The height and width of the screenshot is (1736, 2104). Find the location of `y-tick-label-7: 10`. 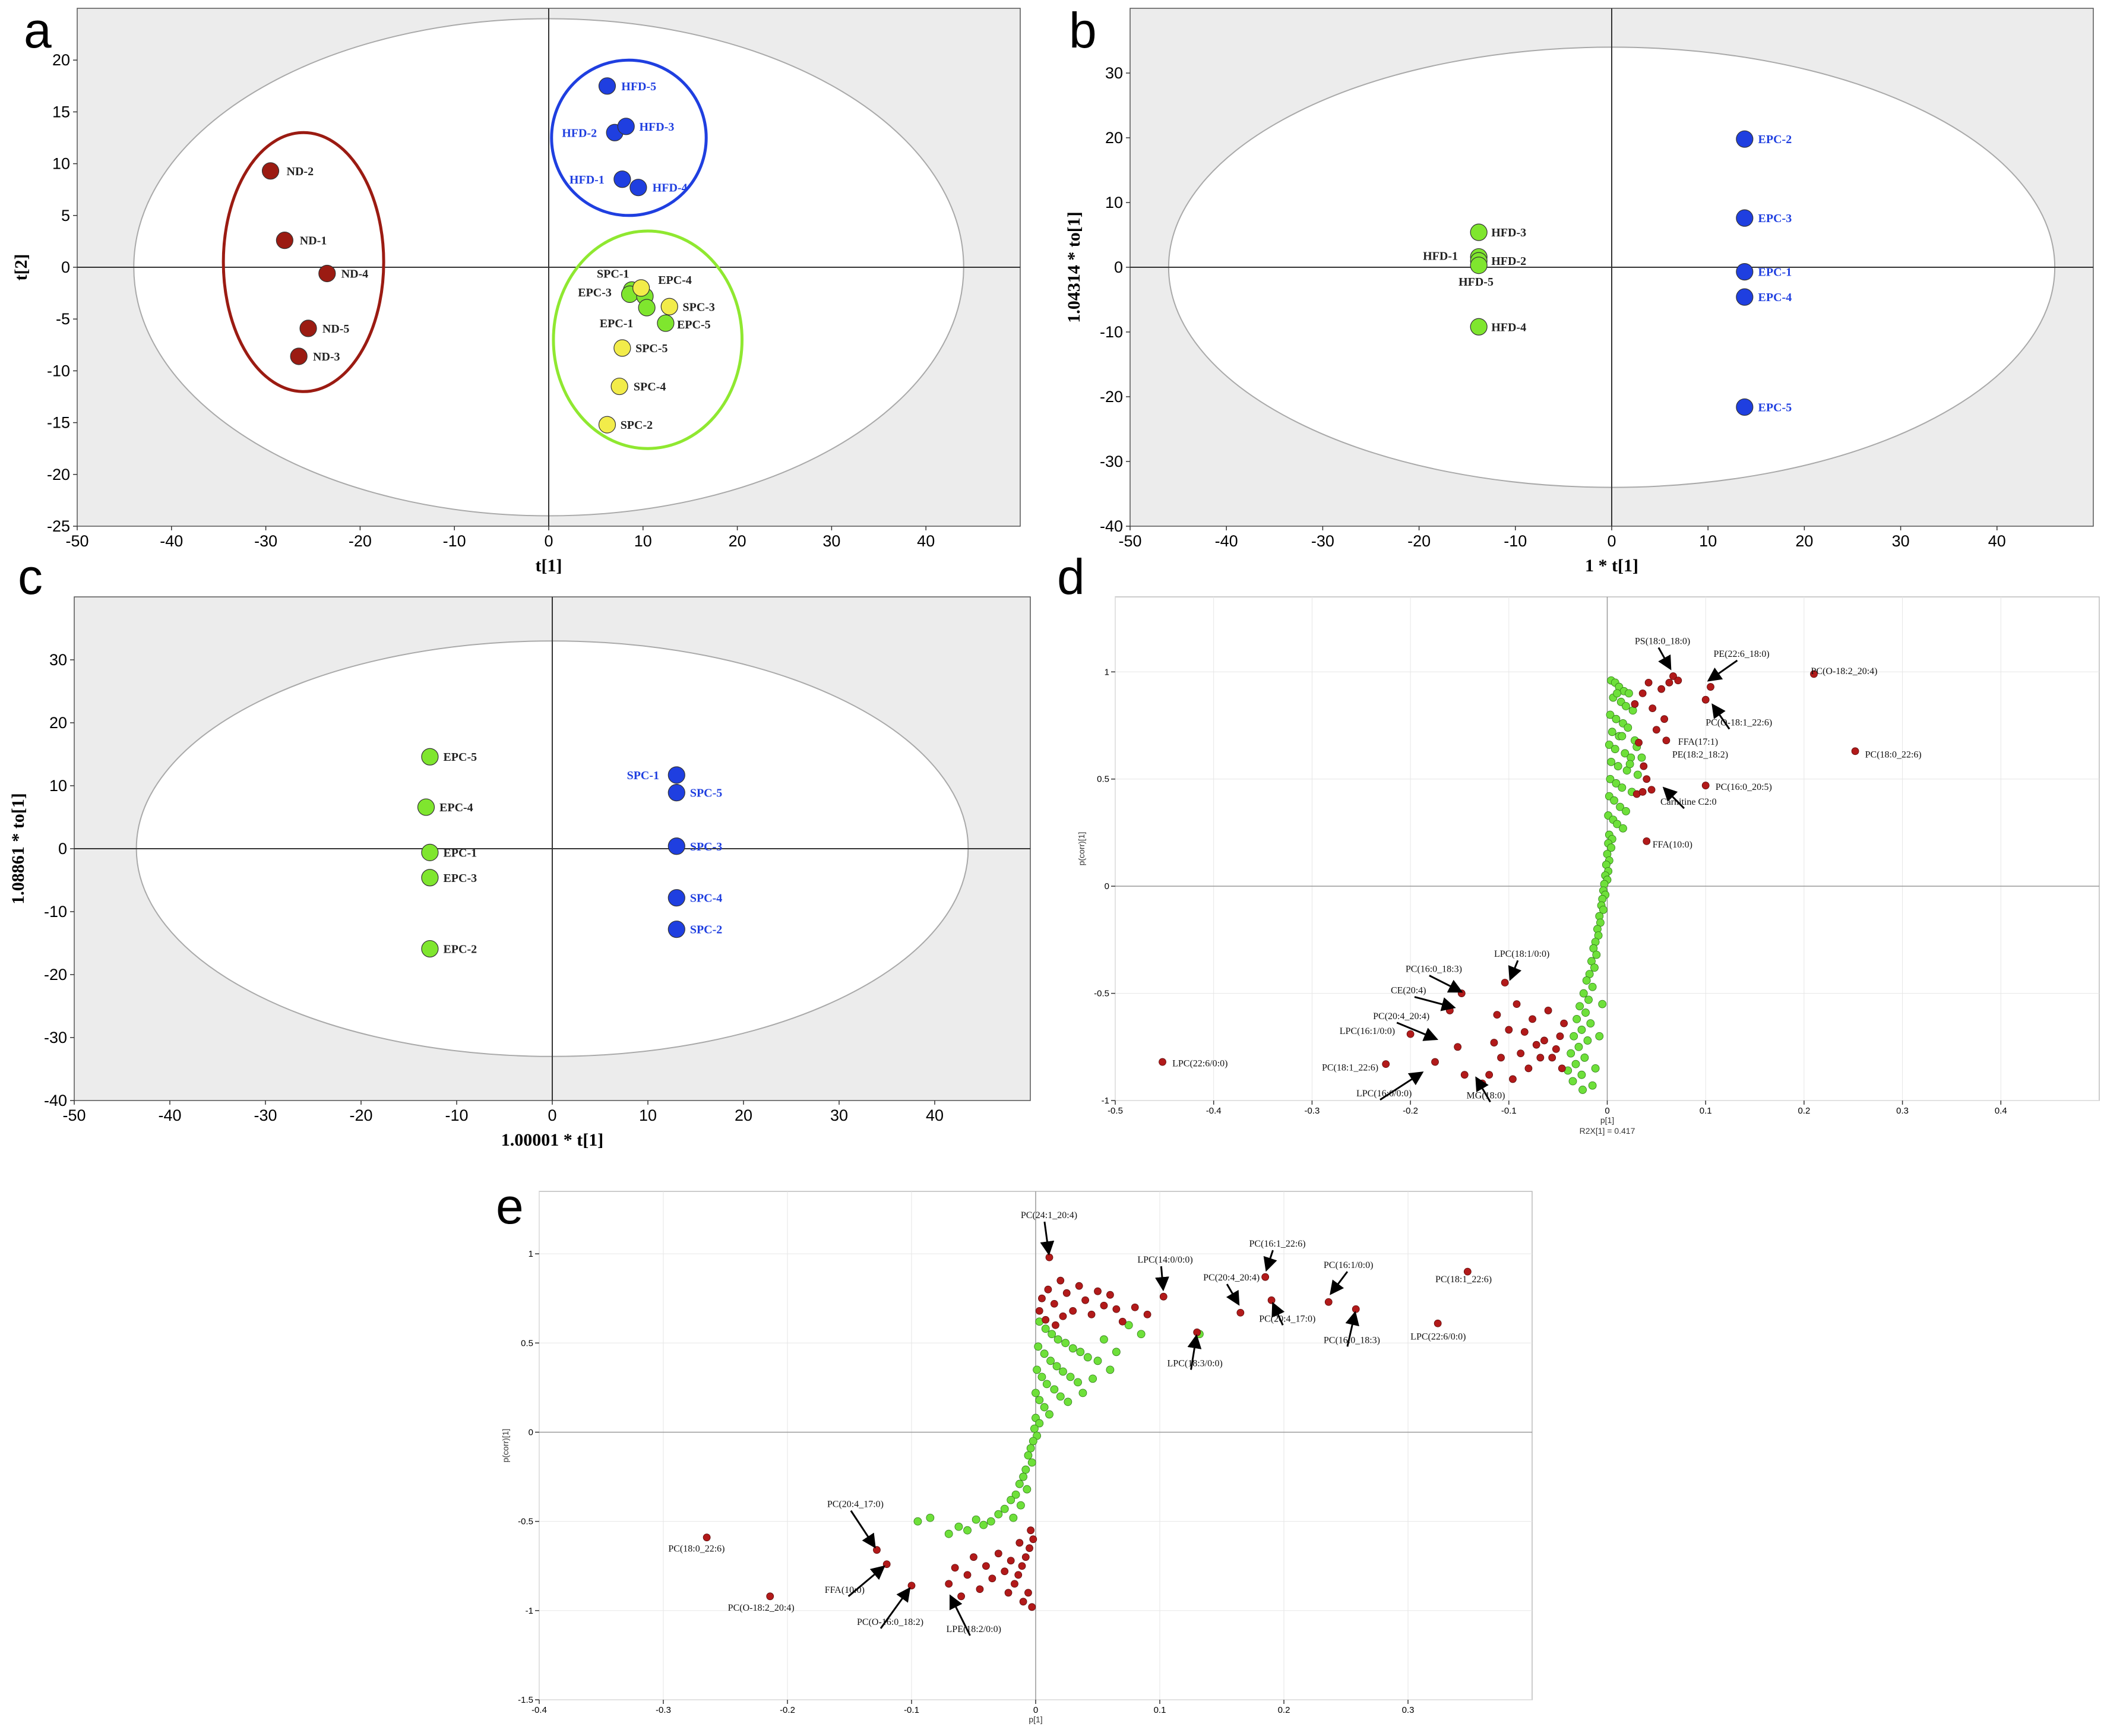

y-tick-label-7: 10 is located at coordinates (61, 164).